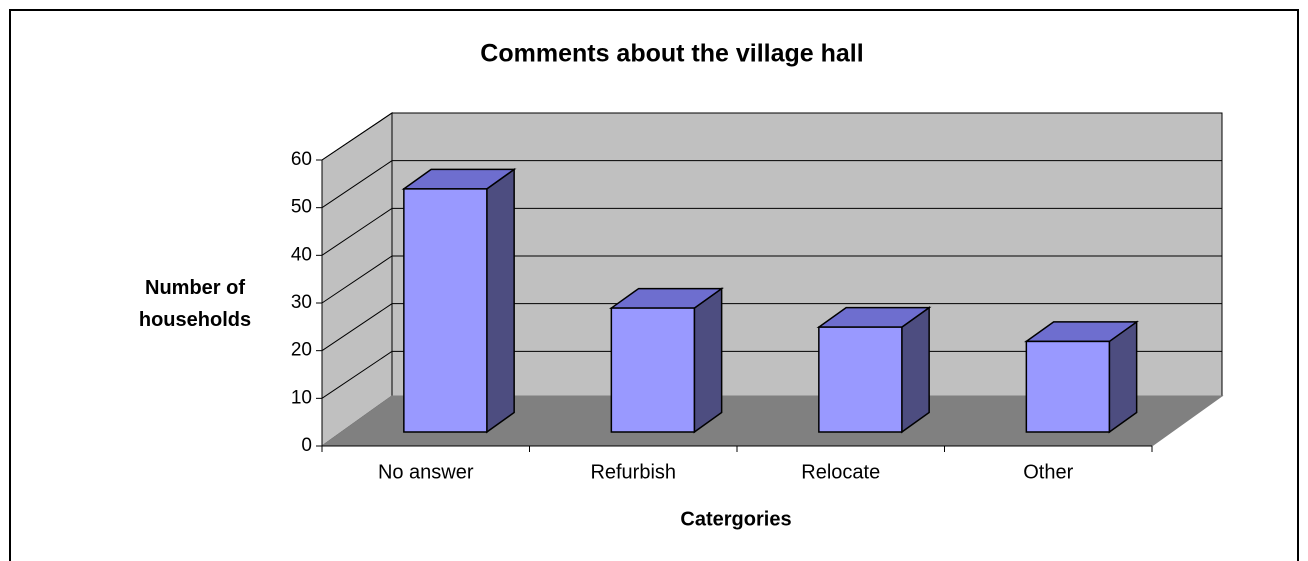 The height and width of the screenshot is (561, 1308). What do you see at coordinates (841, 449) in the screenshot?
I see `x-category-ticks` at bounding box center [841, 449].